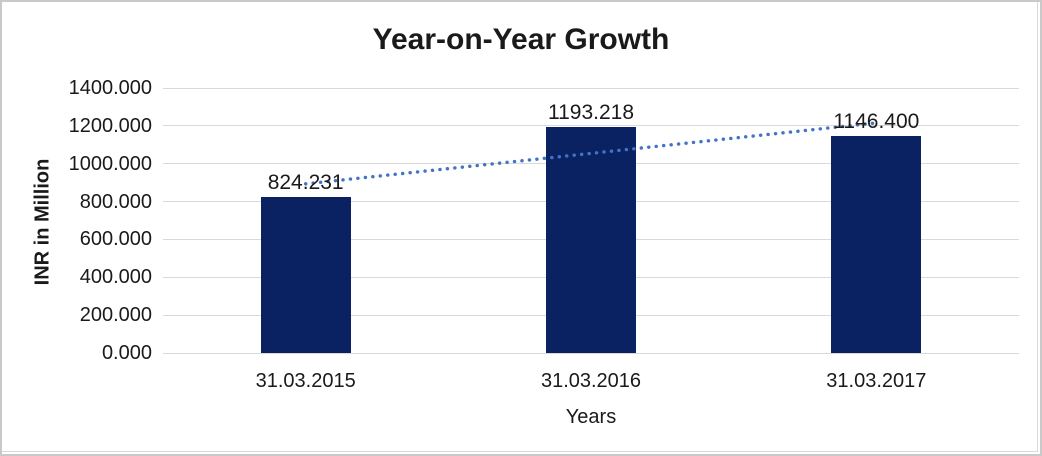  What do you see at coordinates (305, 381) in the screenshot?
I see `x-tick-label: 31.03.2015` at bounding box center [305, 381].